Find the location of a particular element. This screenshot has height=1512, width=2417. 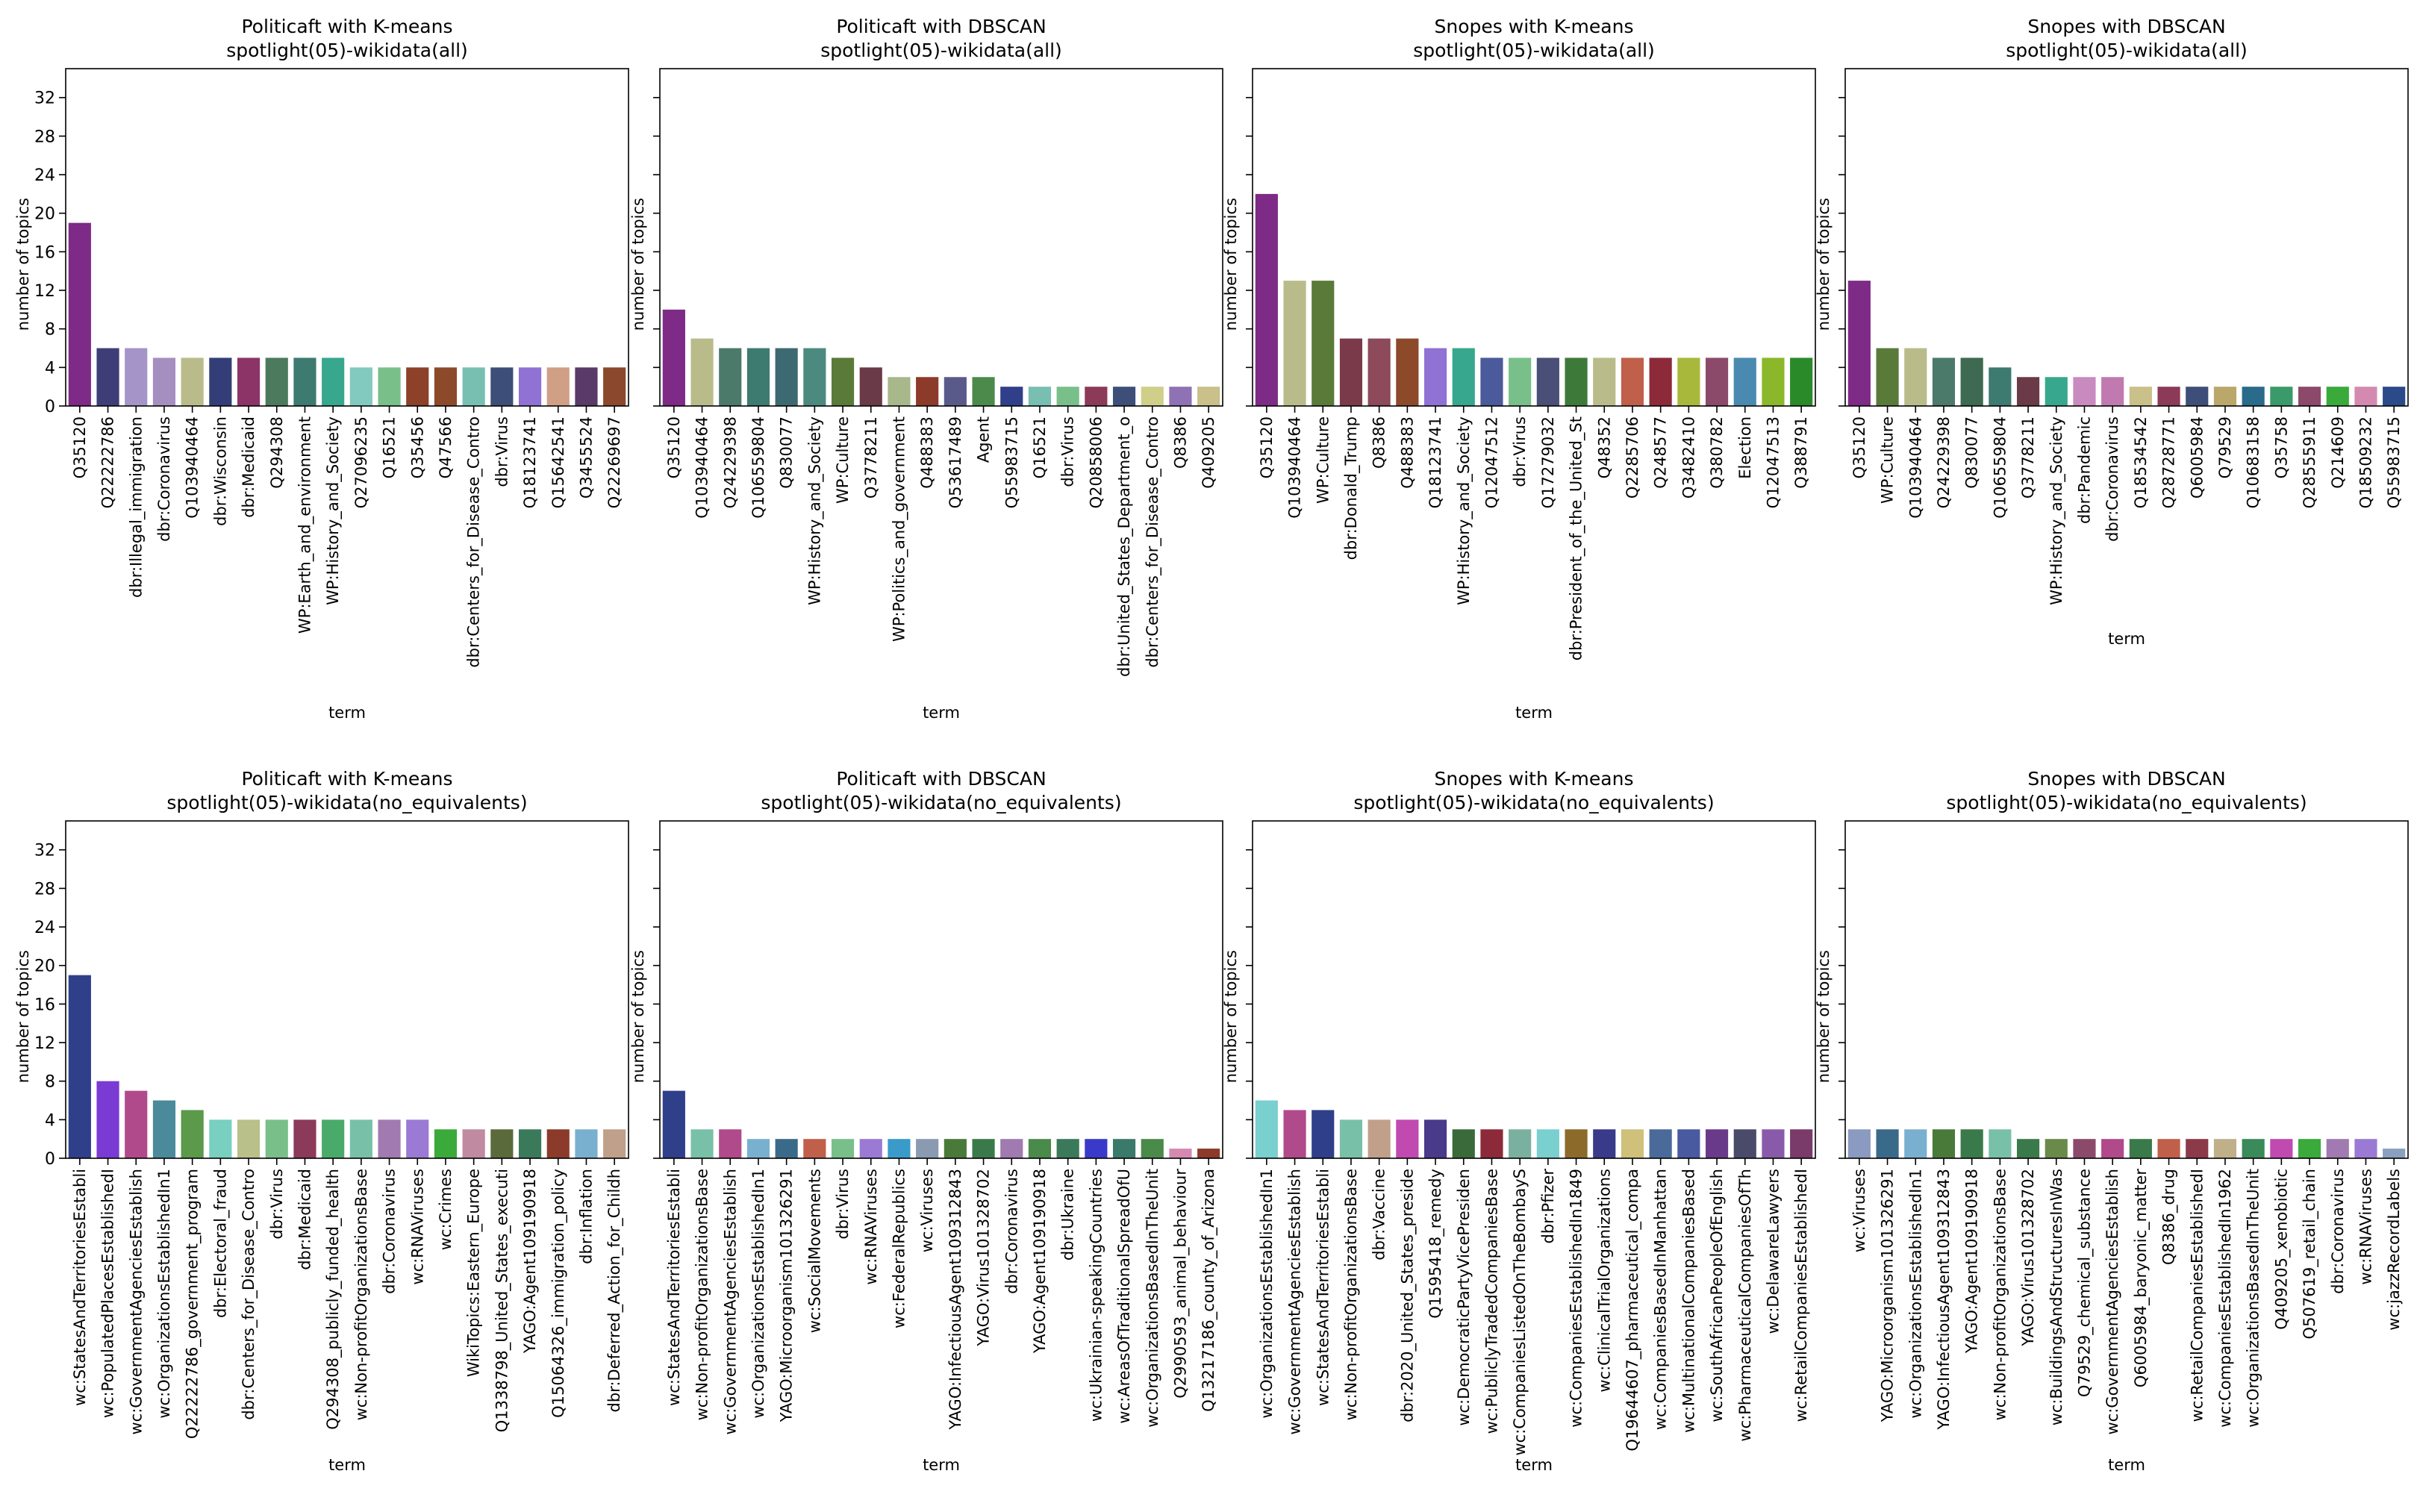

x-tick-label: Q15064326_immigration_policy is located at coordinates (558, 1293).